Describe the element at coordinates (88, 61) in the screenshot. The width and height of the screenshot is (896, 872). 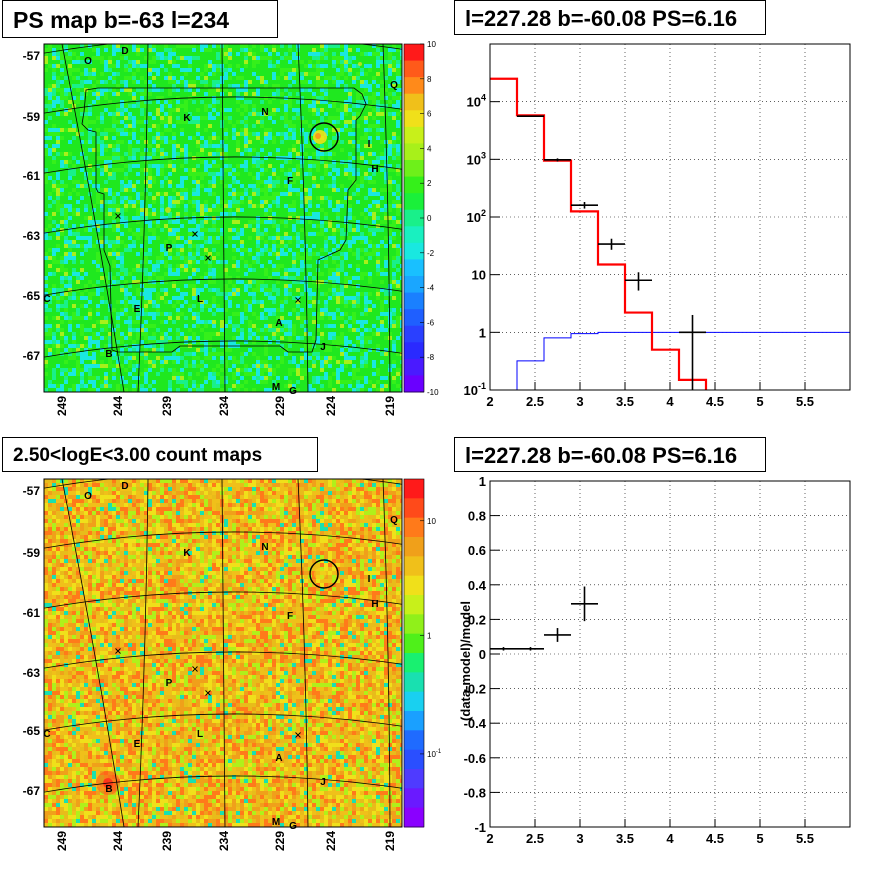
I see `ps-map-source-label-o: O` at that location.